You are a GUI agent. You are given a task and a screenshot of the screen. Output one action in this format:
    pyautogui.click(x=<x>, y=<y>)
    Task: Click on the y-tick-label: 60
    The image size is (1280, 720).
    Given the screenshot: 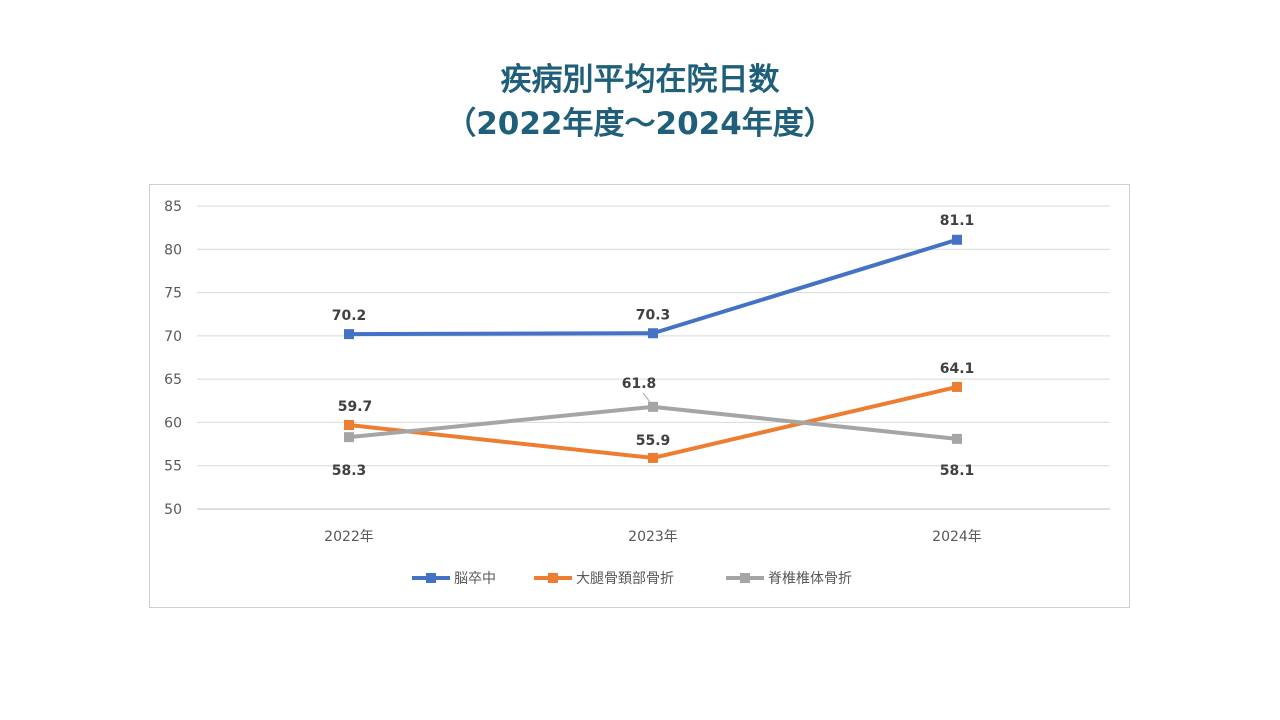 What is the action you would take?
    pyautogui.click(x=173, y=423)
    